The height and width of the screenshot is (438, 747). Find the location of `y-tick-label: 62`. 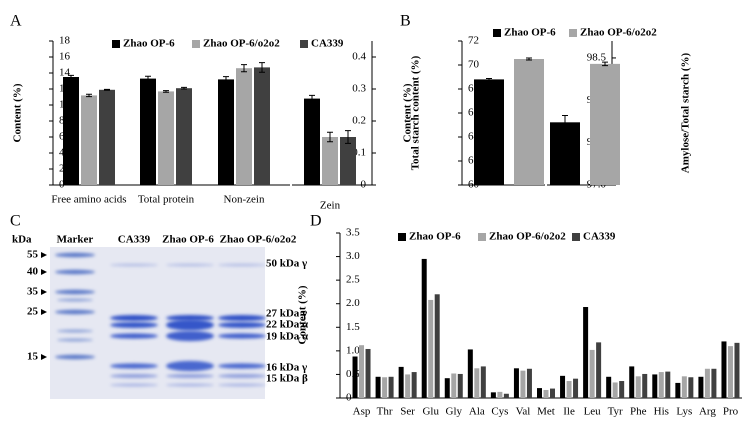

y-tick-label: 62 is located at coordinates (473, 161).